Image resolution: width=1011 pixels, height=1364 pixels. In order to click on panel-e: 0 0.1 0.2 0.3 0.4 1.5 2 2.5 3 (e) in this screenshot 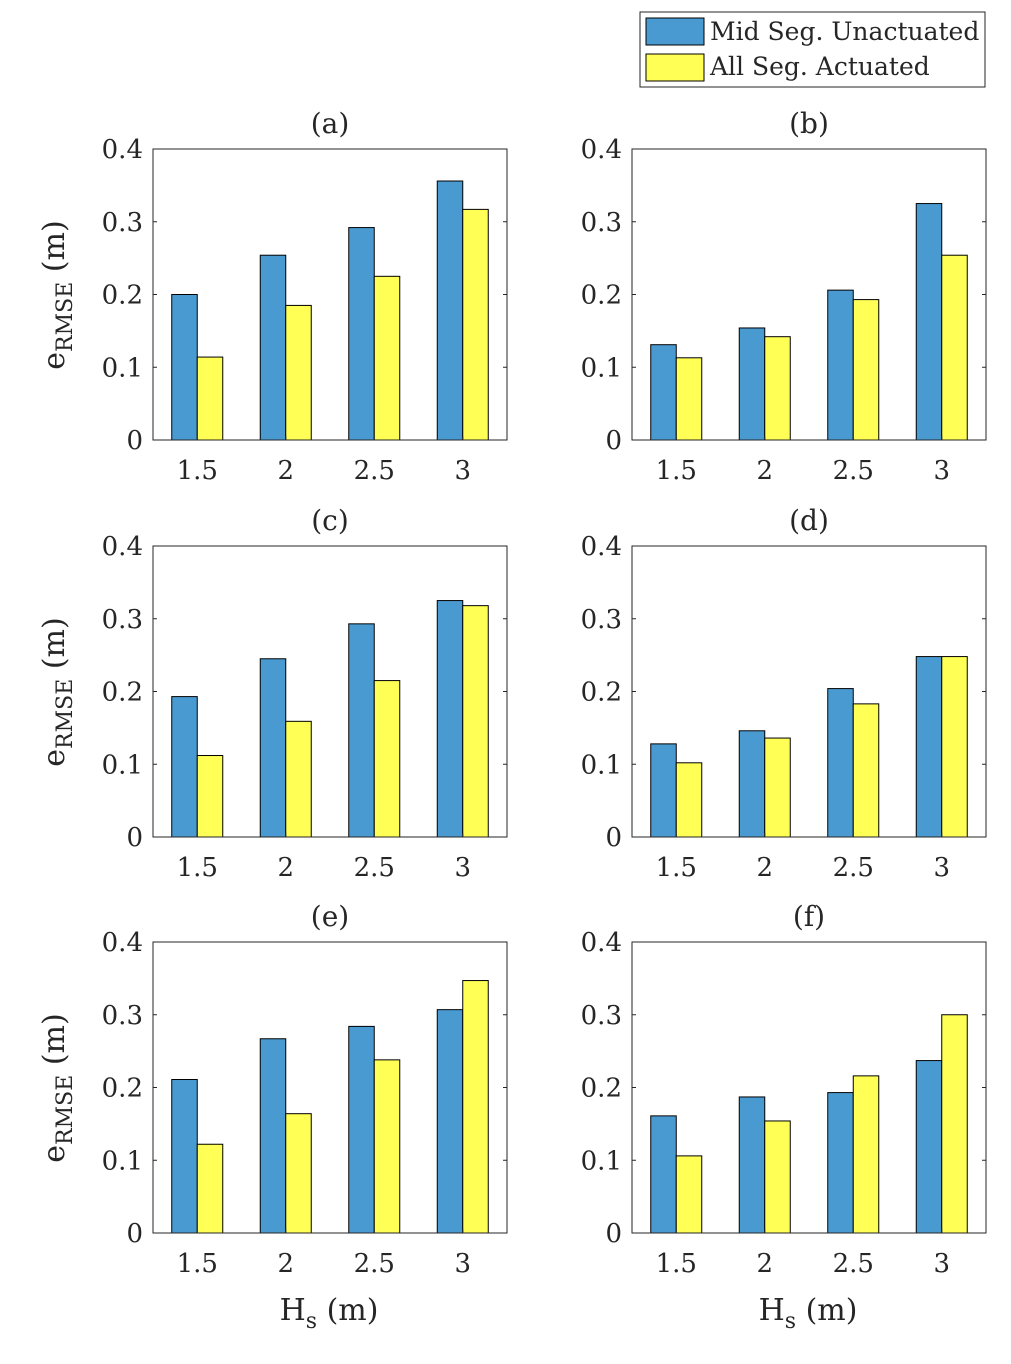, I will do `click(305, 1089)`.